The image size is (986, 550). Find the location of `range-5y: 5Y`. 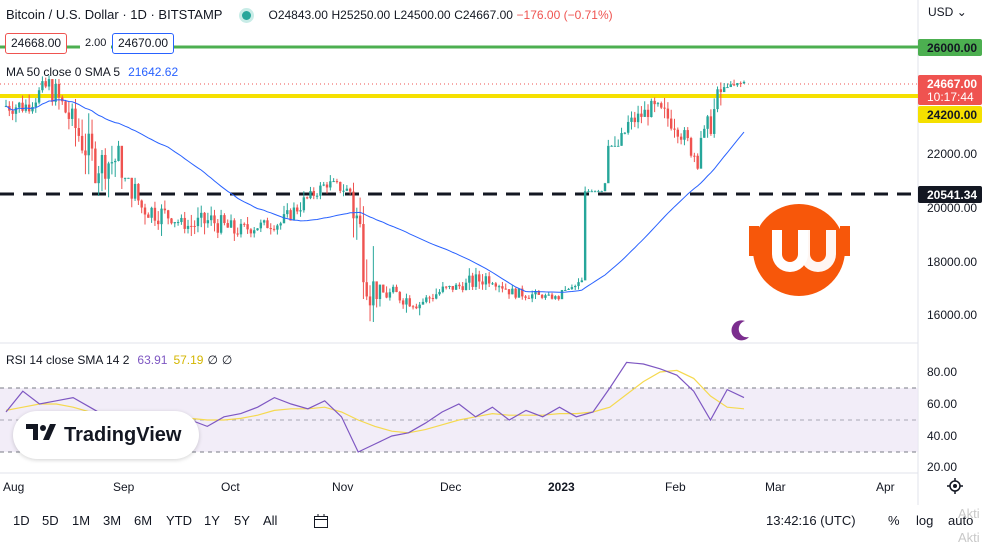

range-5y: 5Y is located at coordinates (242, 520).